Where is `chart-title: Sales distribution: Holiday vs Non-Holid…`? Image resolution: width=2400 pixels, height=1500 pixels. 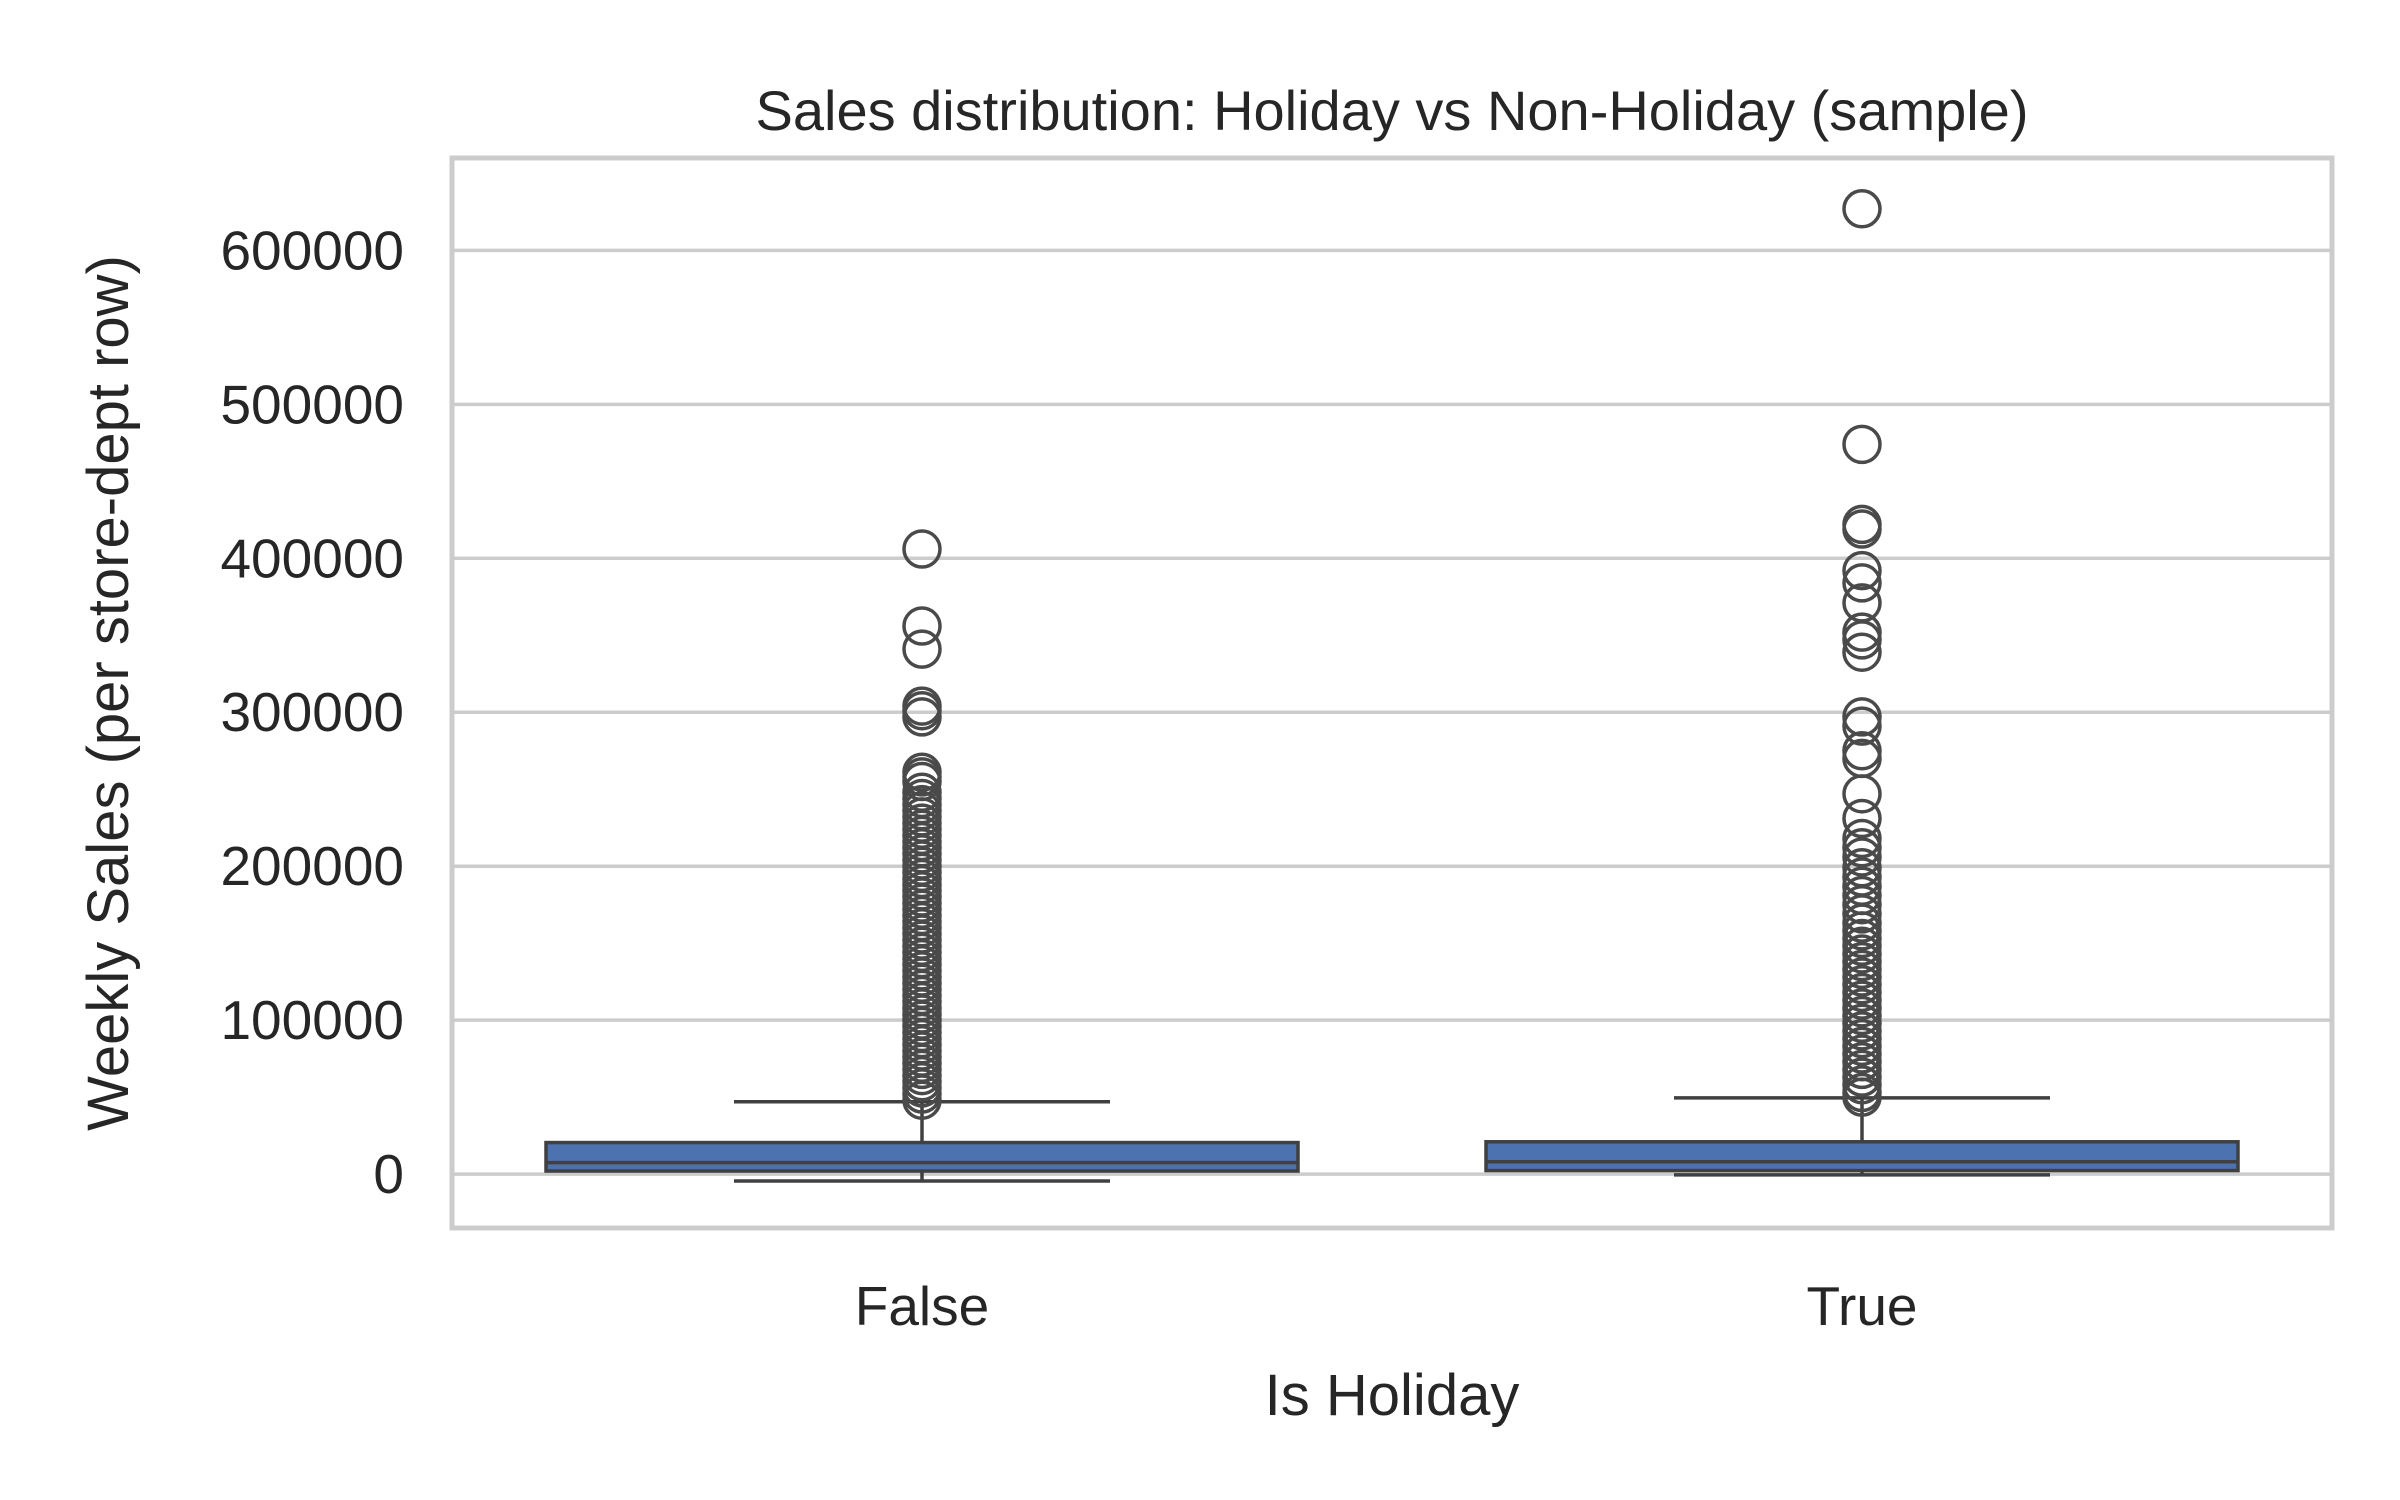
chart-title: Sales distribution: Holiday vs Non-Holid… is located at coordinates (1392, 110).